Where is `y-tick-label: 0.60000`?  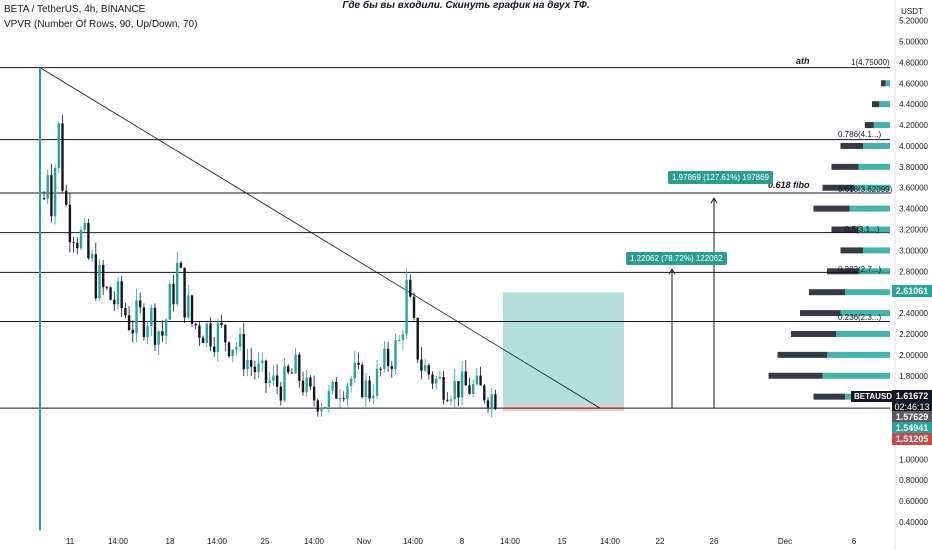
y-tick-label: 0.60000 is located at coordinates (913, 501).